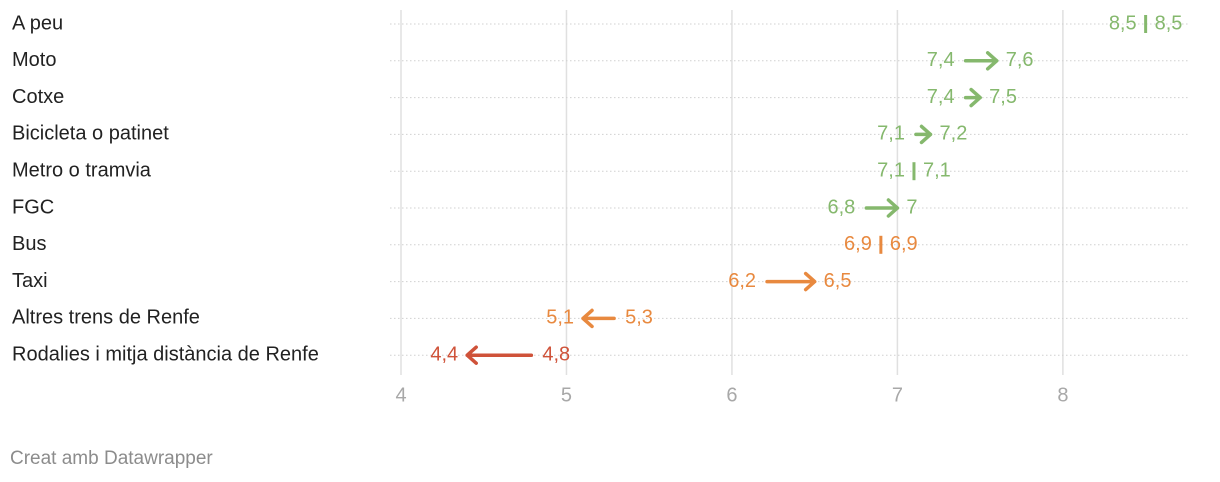  Describe the element at coordinates (400, 395) in the screenshot. I see `x-tick-label: 4` at that location.